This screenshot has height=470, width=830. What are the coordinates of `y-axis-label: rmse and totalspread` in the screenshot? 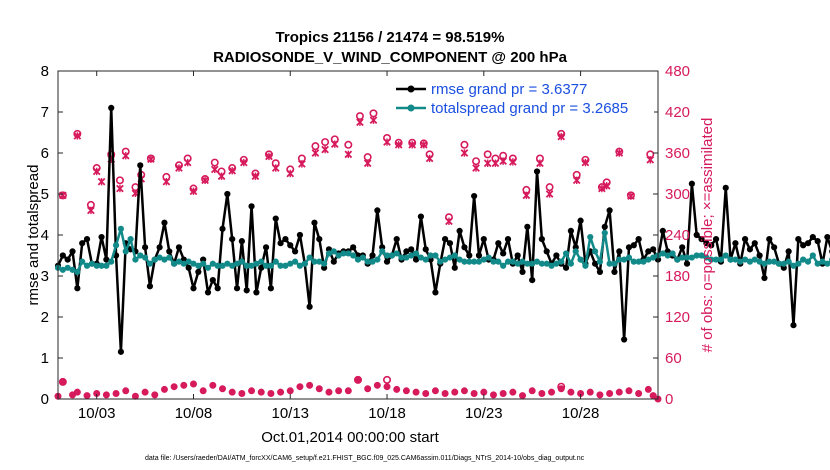 It's located at (33, 235).